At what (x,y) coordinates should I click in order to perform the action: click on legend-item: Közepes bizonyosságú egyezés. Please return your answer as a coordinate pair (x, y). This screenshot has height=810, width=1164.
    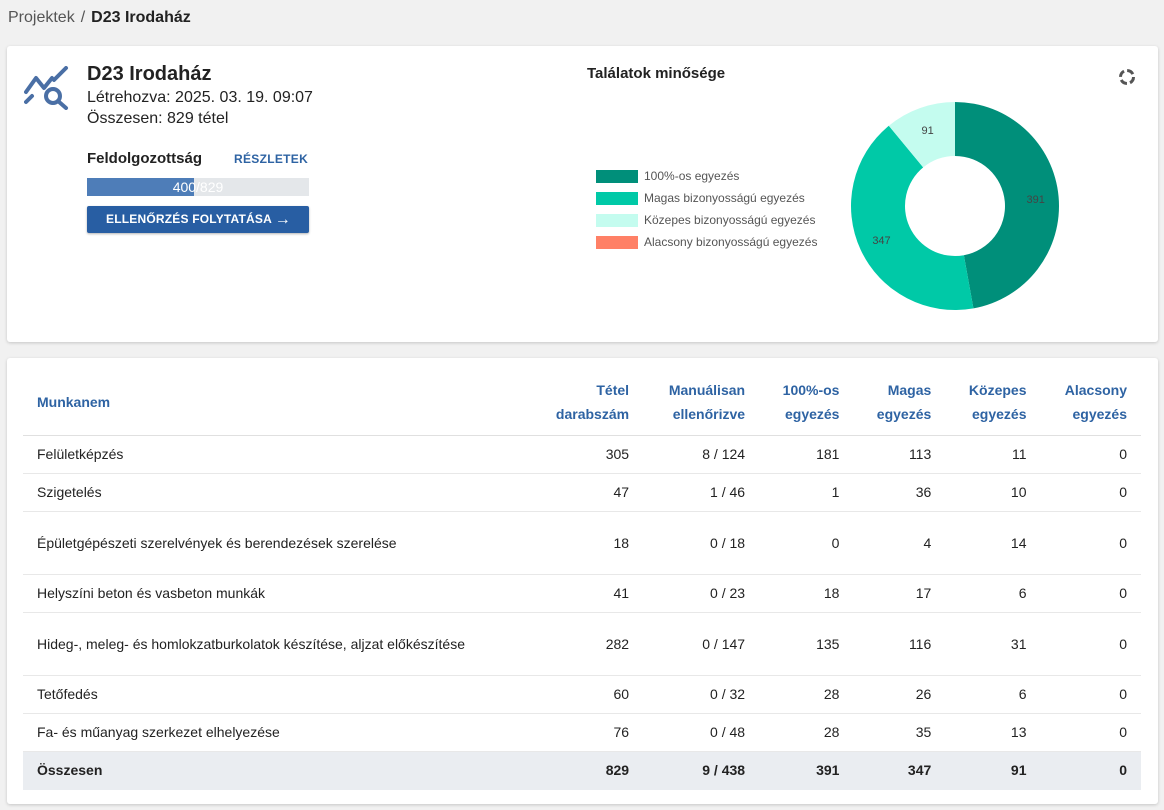
    Looking at the image, I should click on (706, 220).